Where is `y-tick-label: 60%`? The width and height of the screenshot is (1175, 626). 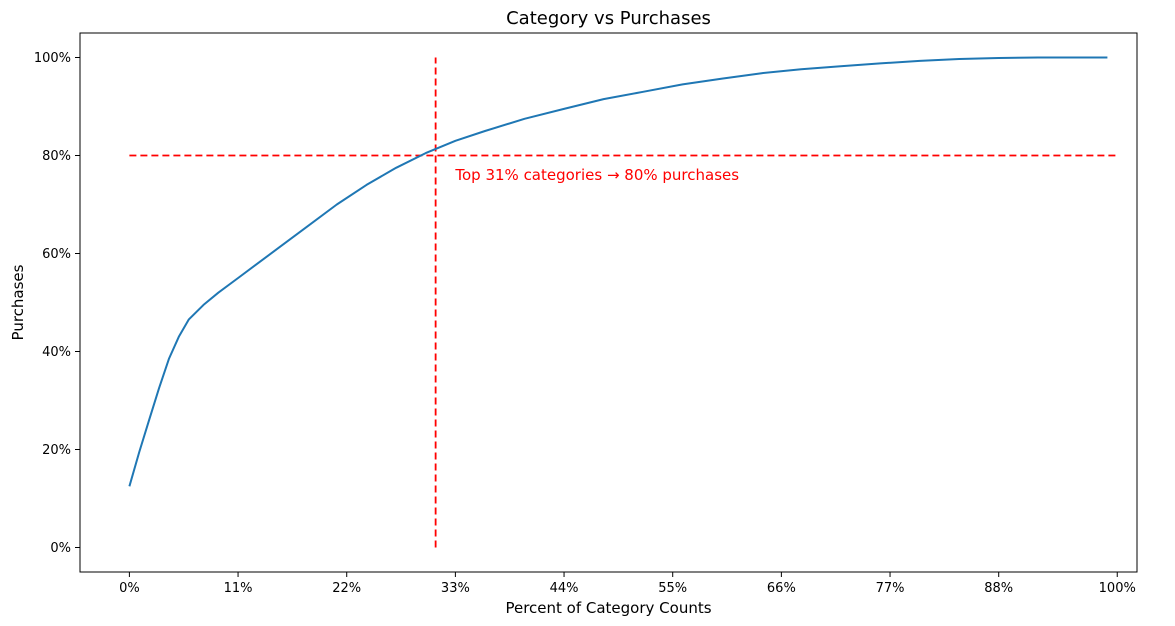 y-tick-label: 60% is located at coordinates (56, 254).